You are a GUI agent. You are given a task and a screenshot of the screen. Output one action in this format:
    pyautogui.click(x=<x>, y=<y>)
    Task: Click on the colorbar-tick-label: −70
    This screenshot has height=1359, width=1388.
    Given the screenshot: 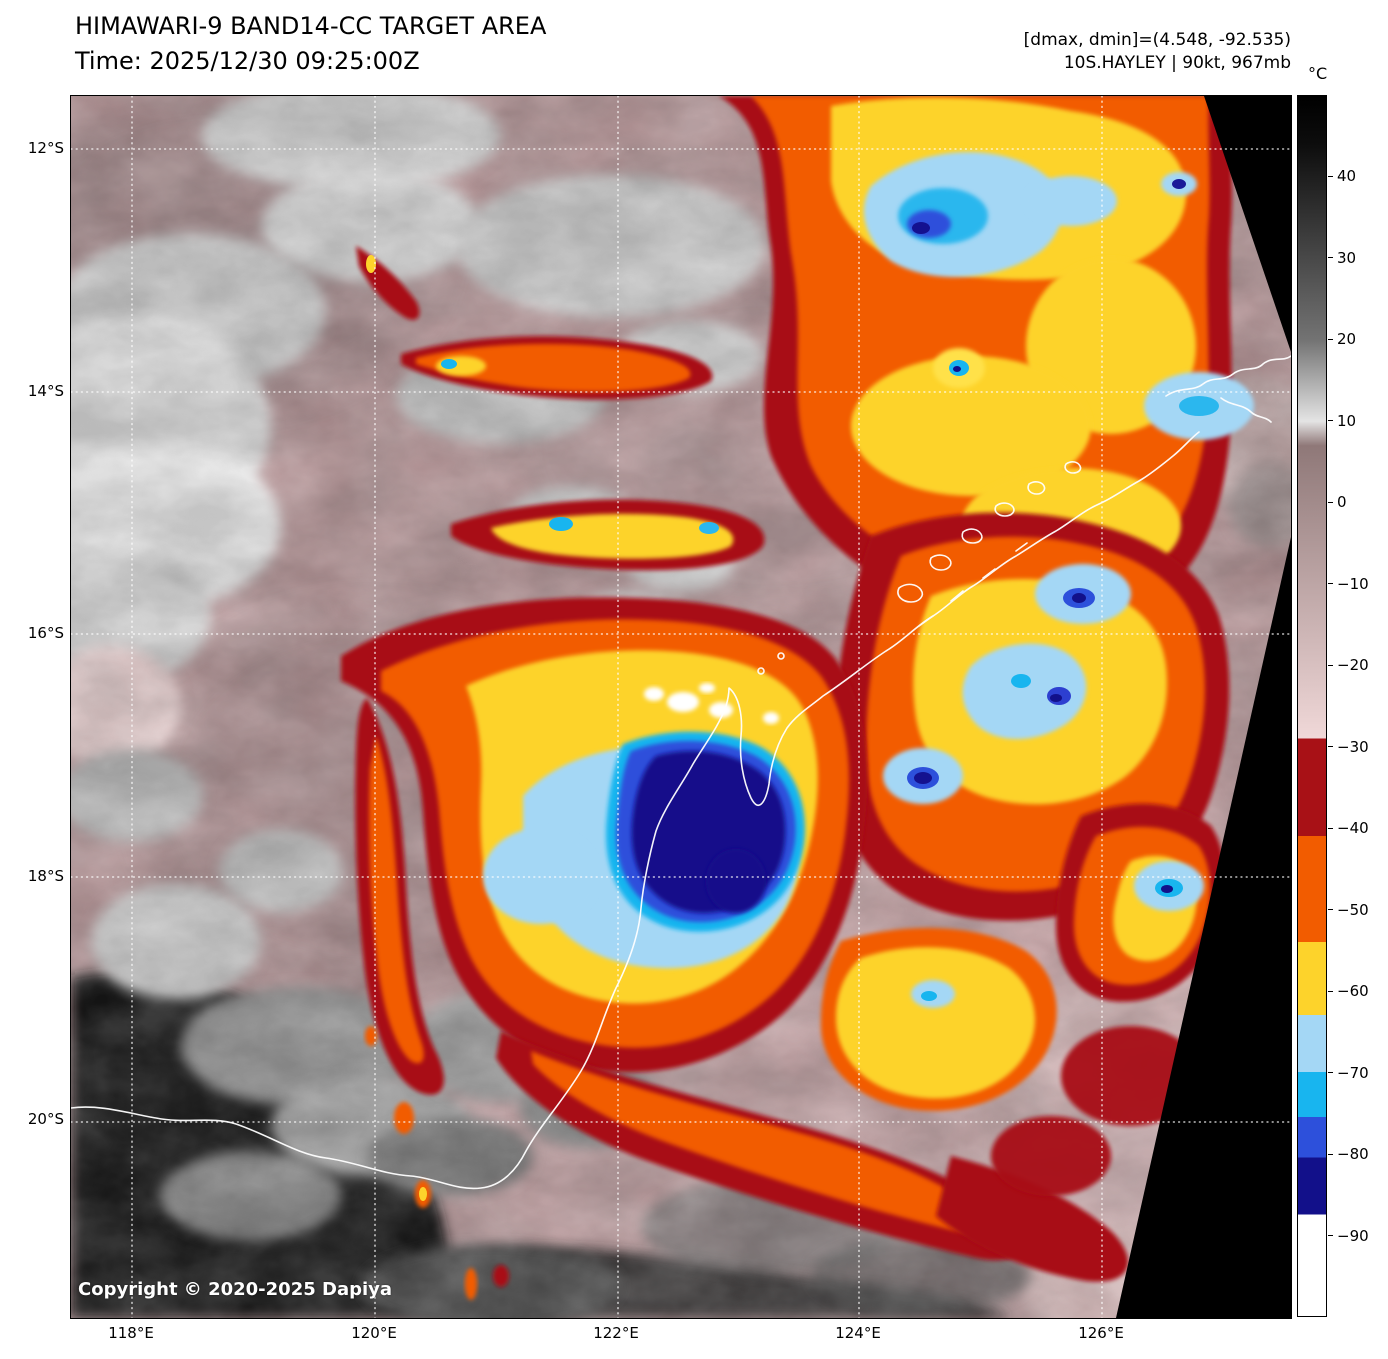 What is the action you would take?
    pyautogui.click(x=1353, y=1072)
    